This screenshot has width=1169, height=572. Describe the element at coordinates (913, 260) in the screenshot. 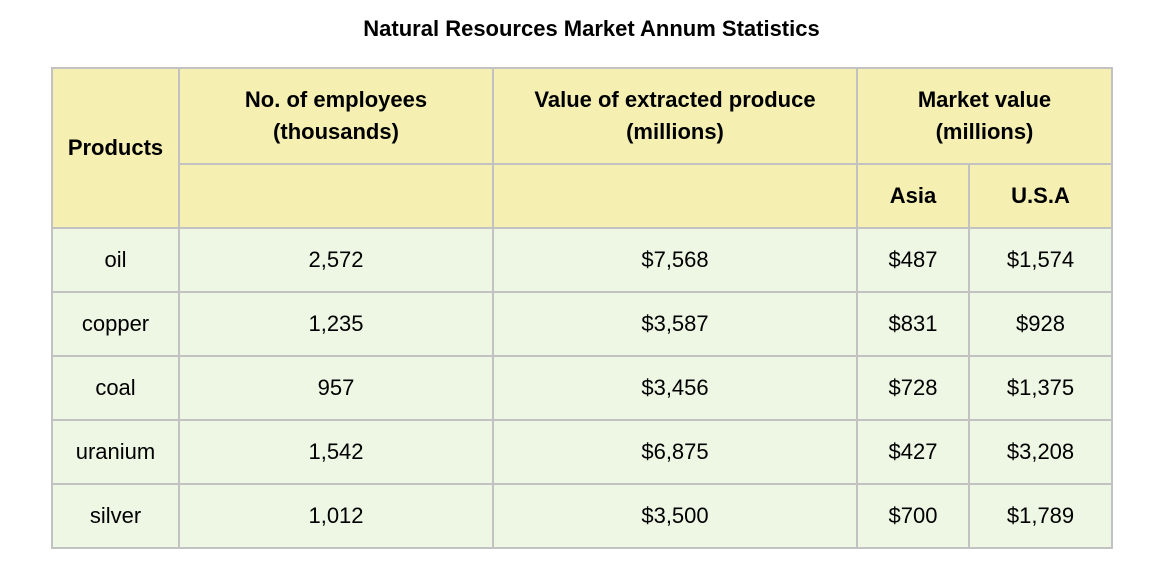

I see `asia-market-cell: $487` at that location.